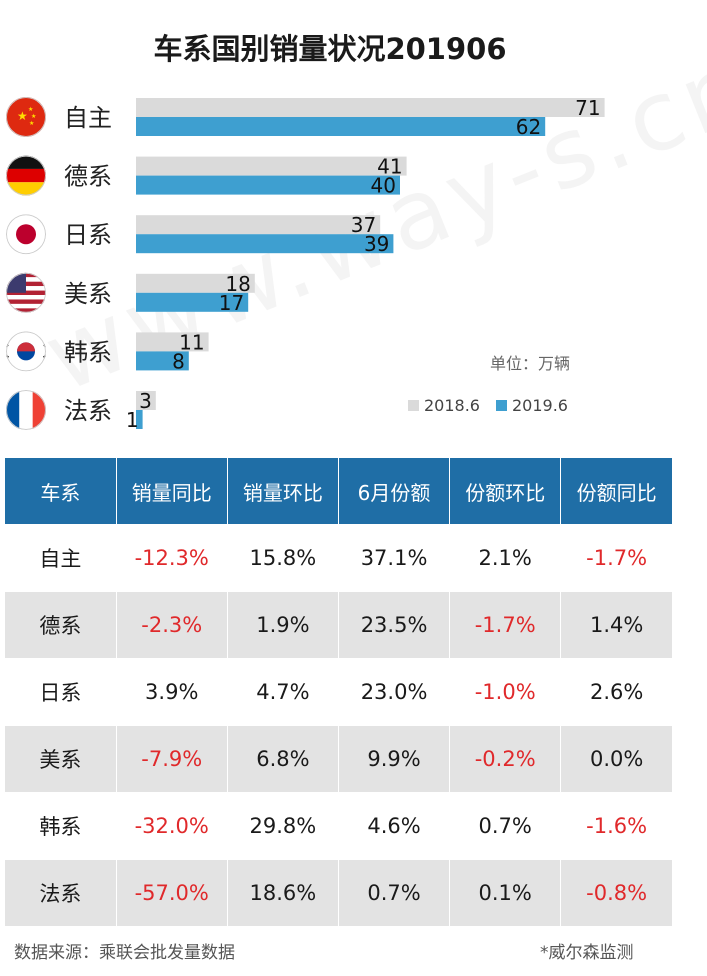 The height and width of the screenshot is (976, 707). Describe the element at coordinates (539, 405) in the screenshot. I see `legend-label-2019: 2019.6` at that location.